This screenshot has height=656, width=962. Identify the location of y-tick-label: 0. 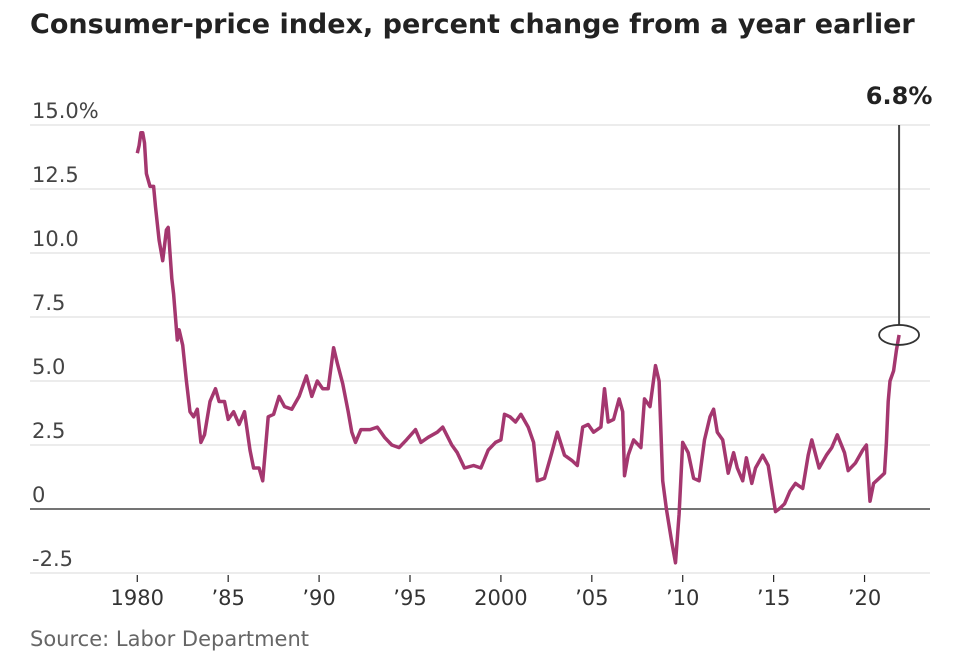
(38, 495).